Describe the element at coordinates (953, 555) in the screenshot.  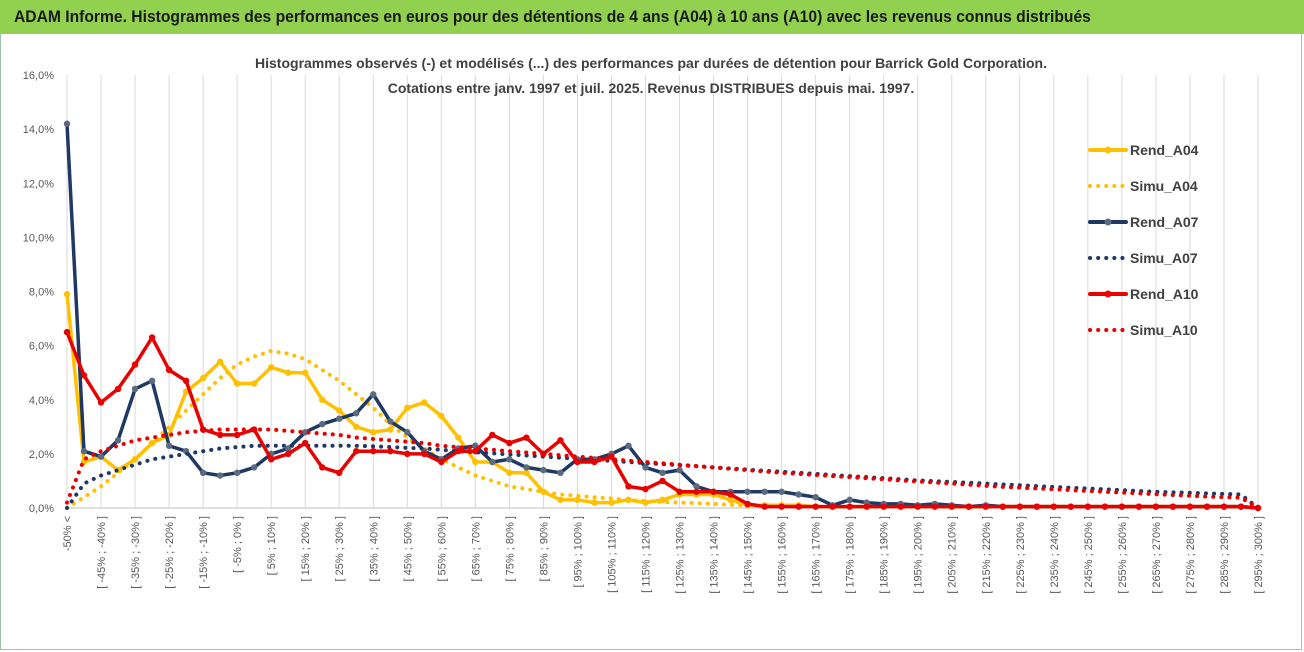
I see `x-tick-label: [ 205% ; 210% ]` at that location.